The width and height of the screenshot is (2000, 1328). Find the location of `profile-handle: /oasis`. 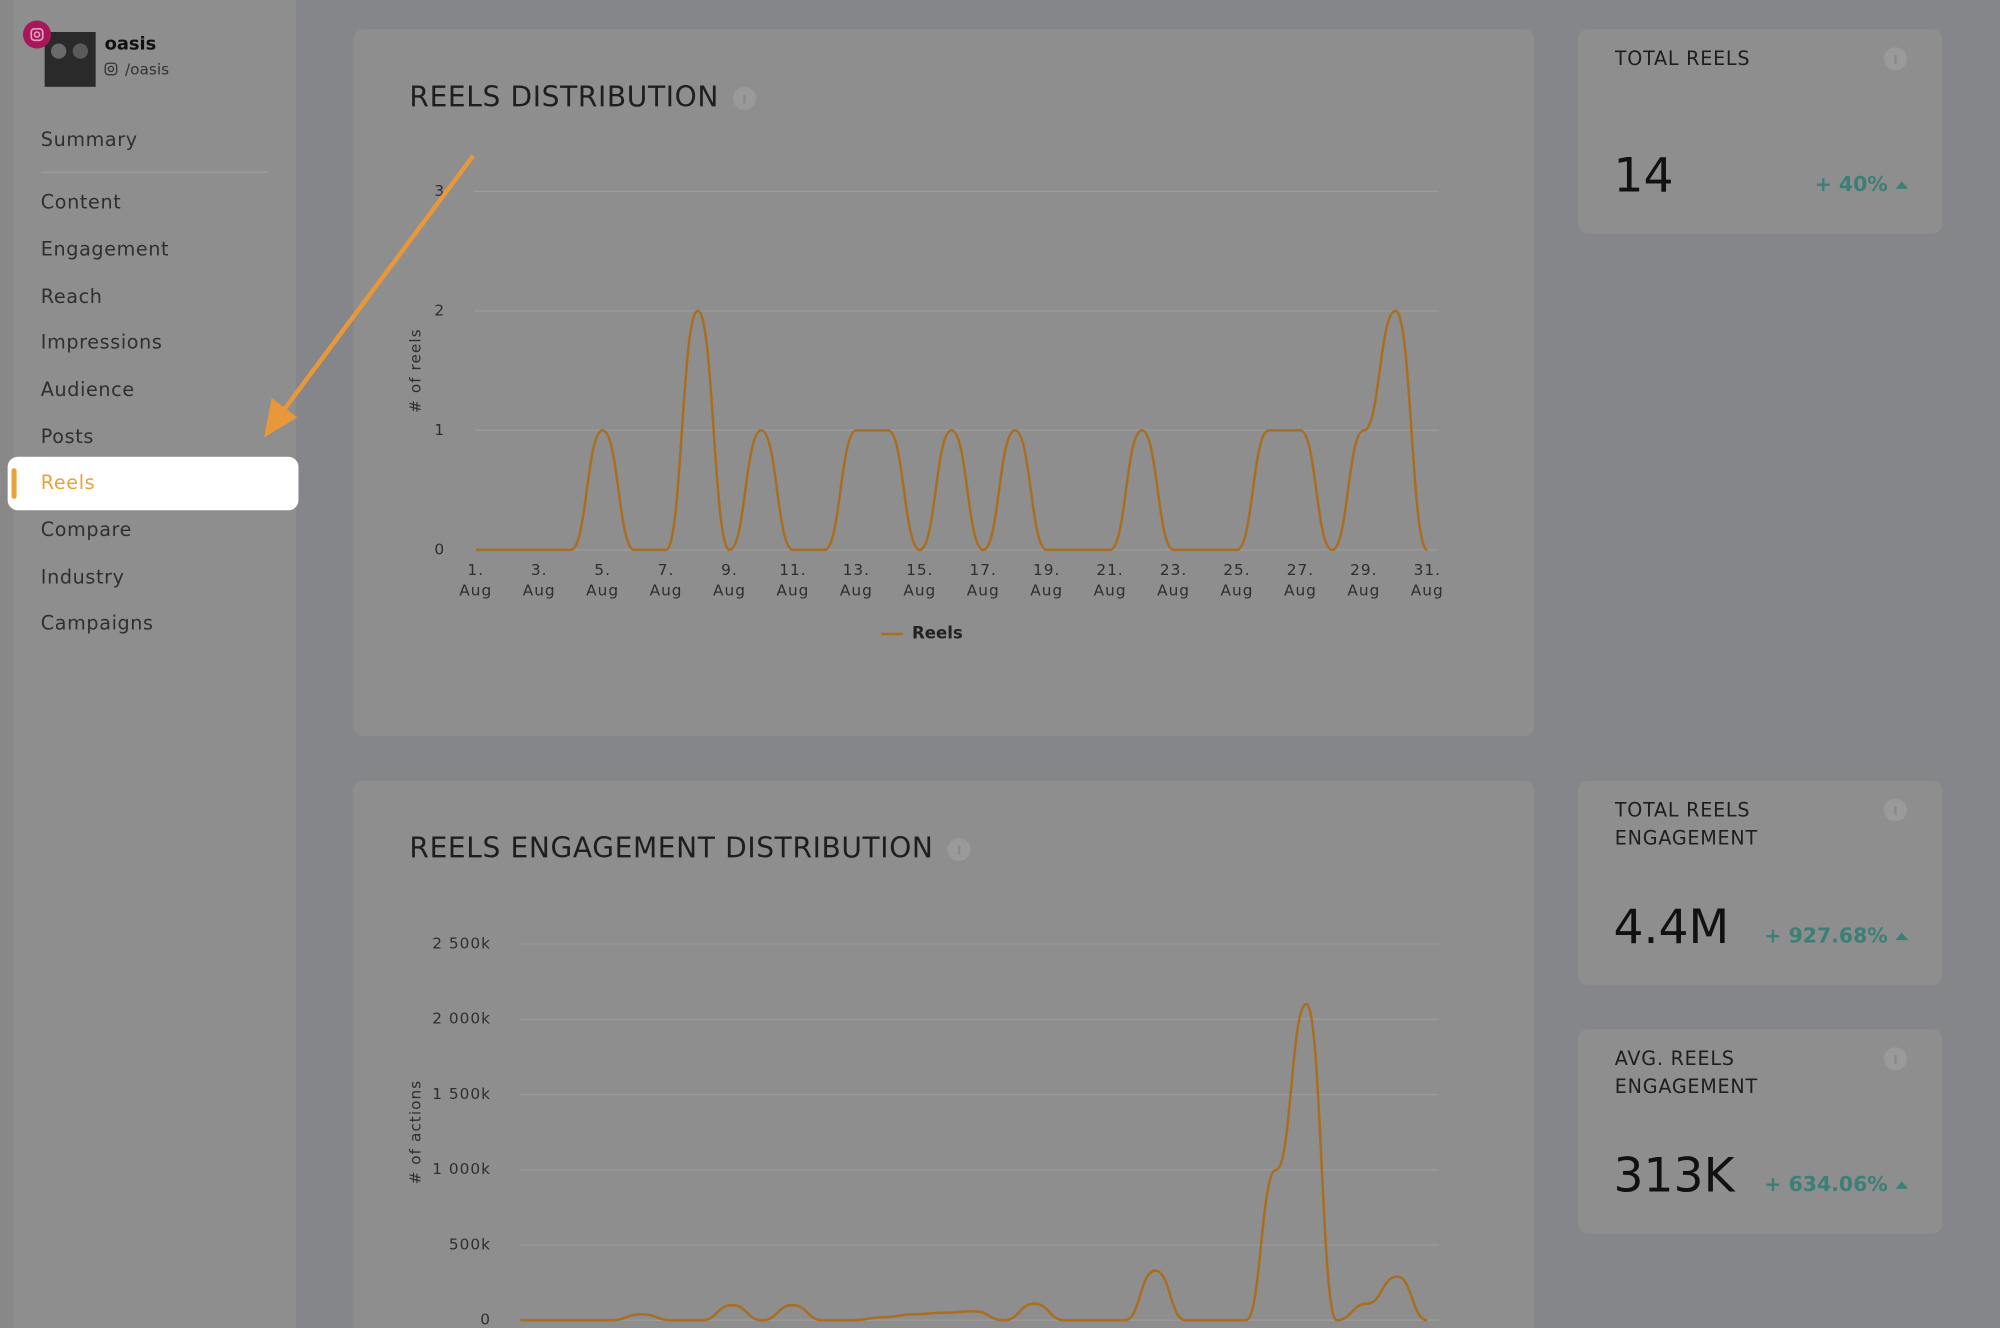

profile-handle: /oasis is located at coordinates (147, 70).